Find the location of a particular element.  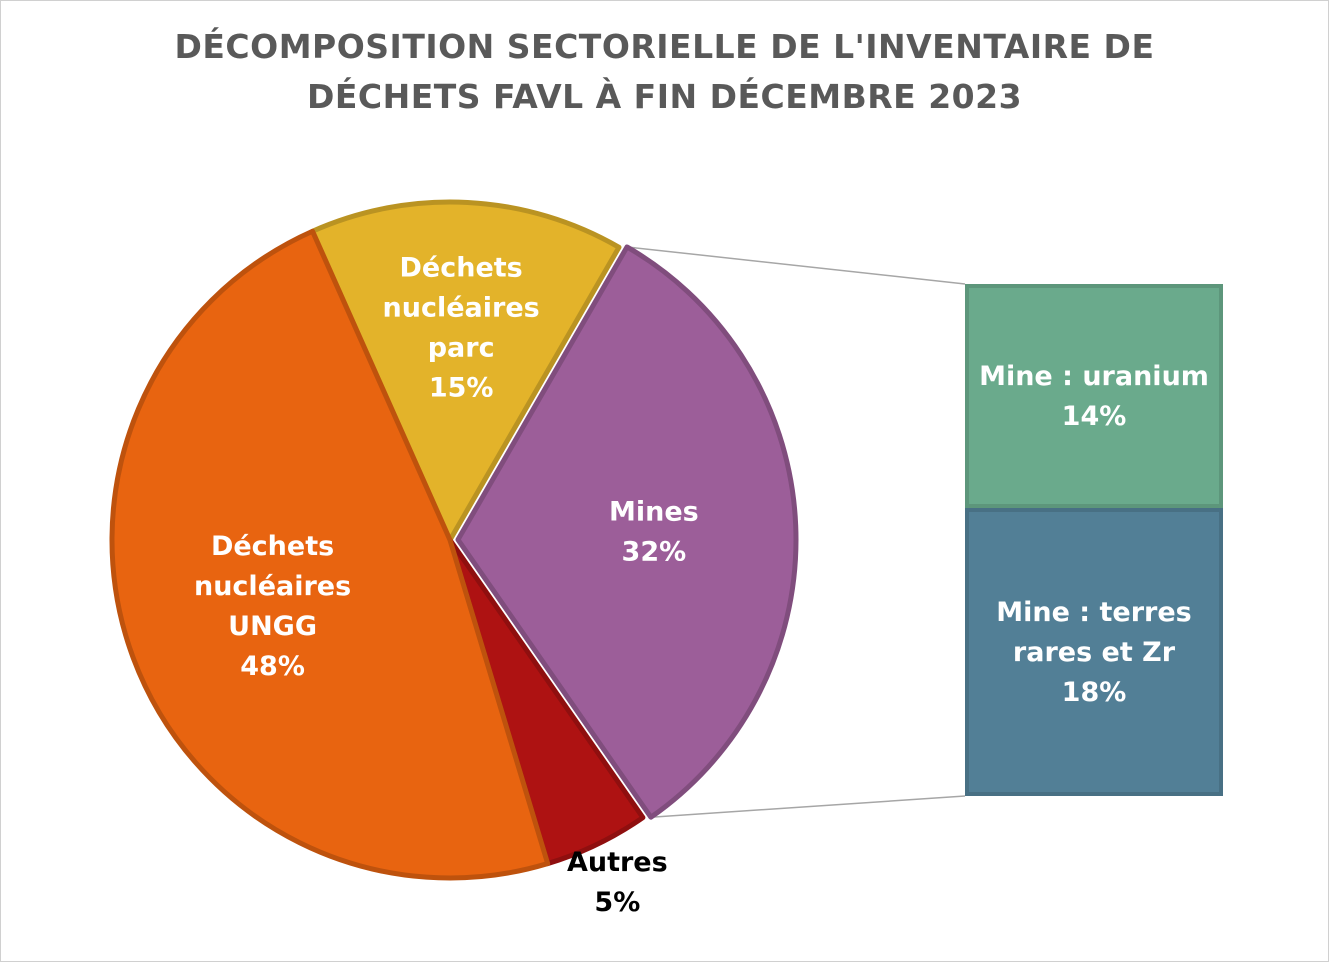

chart-title-line-2: DÉCHETS FAVL À FIN DÉCEMBRE 2023 is located at coordinates (664, 96).